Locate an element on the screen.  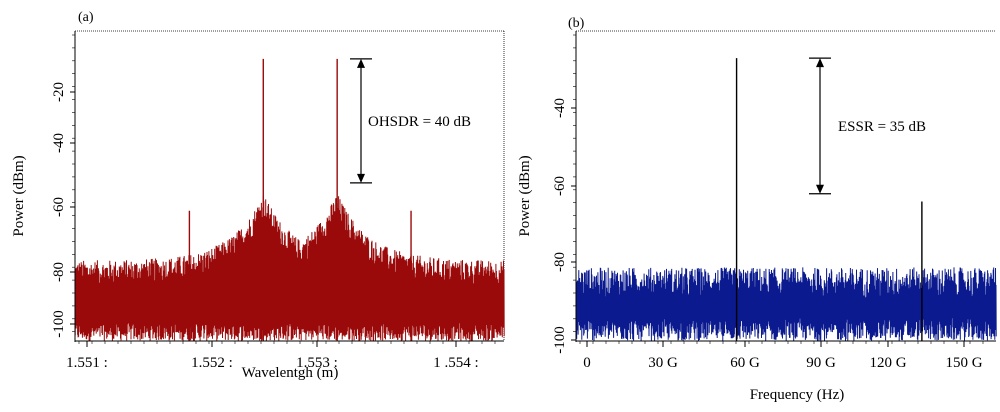
x-tick-label: 150 G is located at coordinates (963, 363).